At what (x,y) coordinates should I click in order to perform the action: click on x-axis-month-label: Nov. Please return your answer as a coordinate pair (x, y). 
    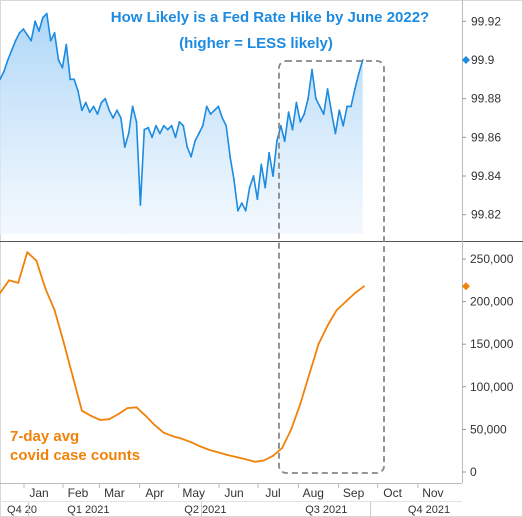
    Looking at the image, I should click on (432, 493).